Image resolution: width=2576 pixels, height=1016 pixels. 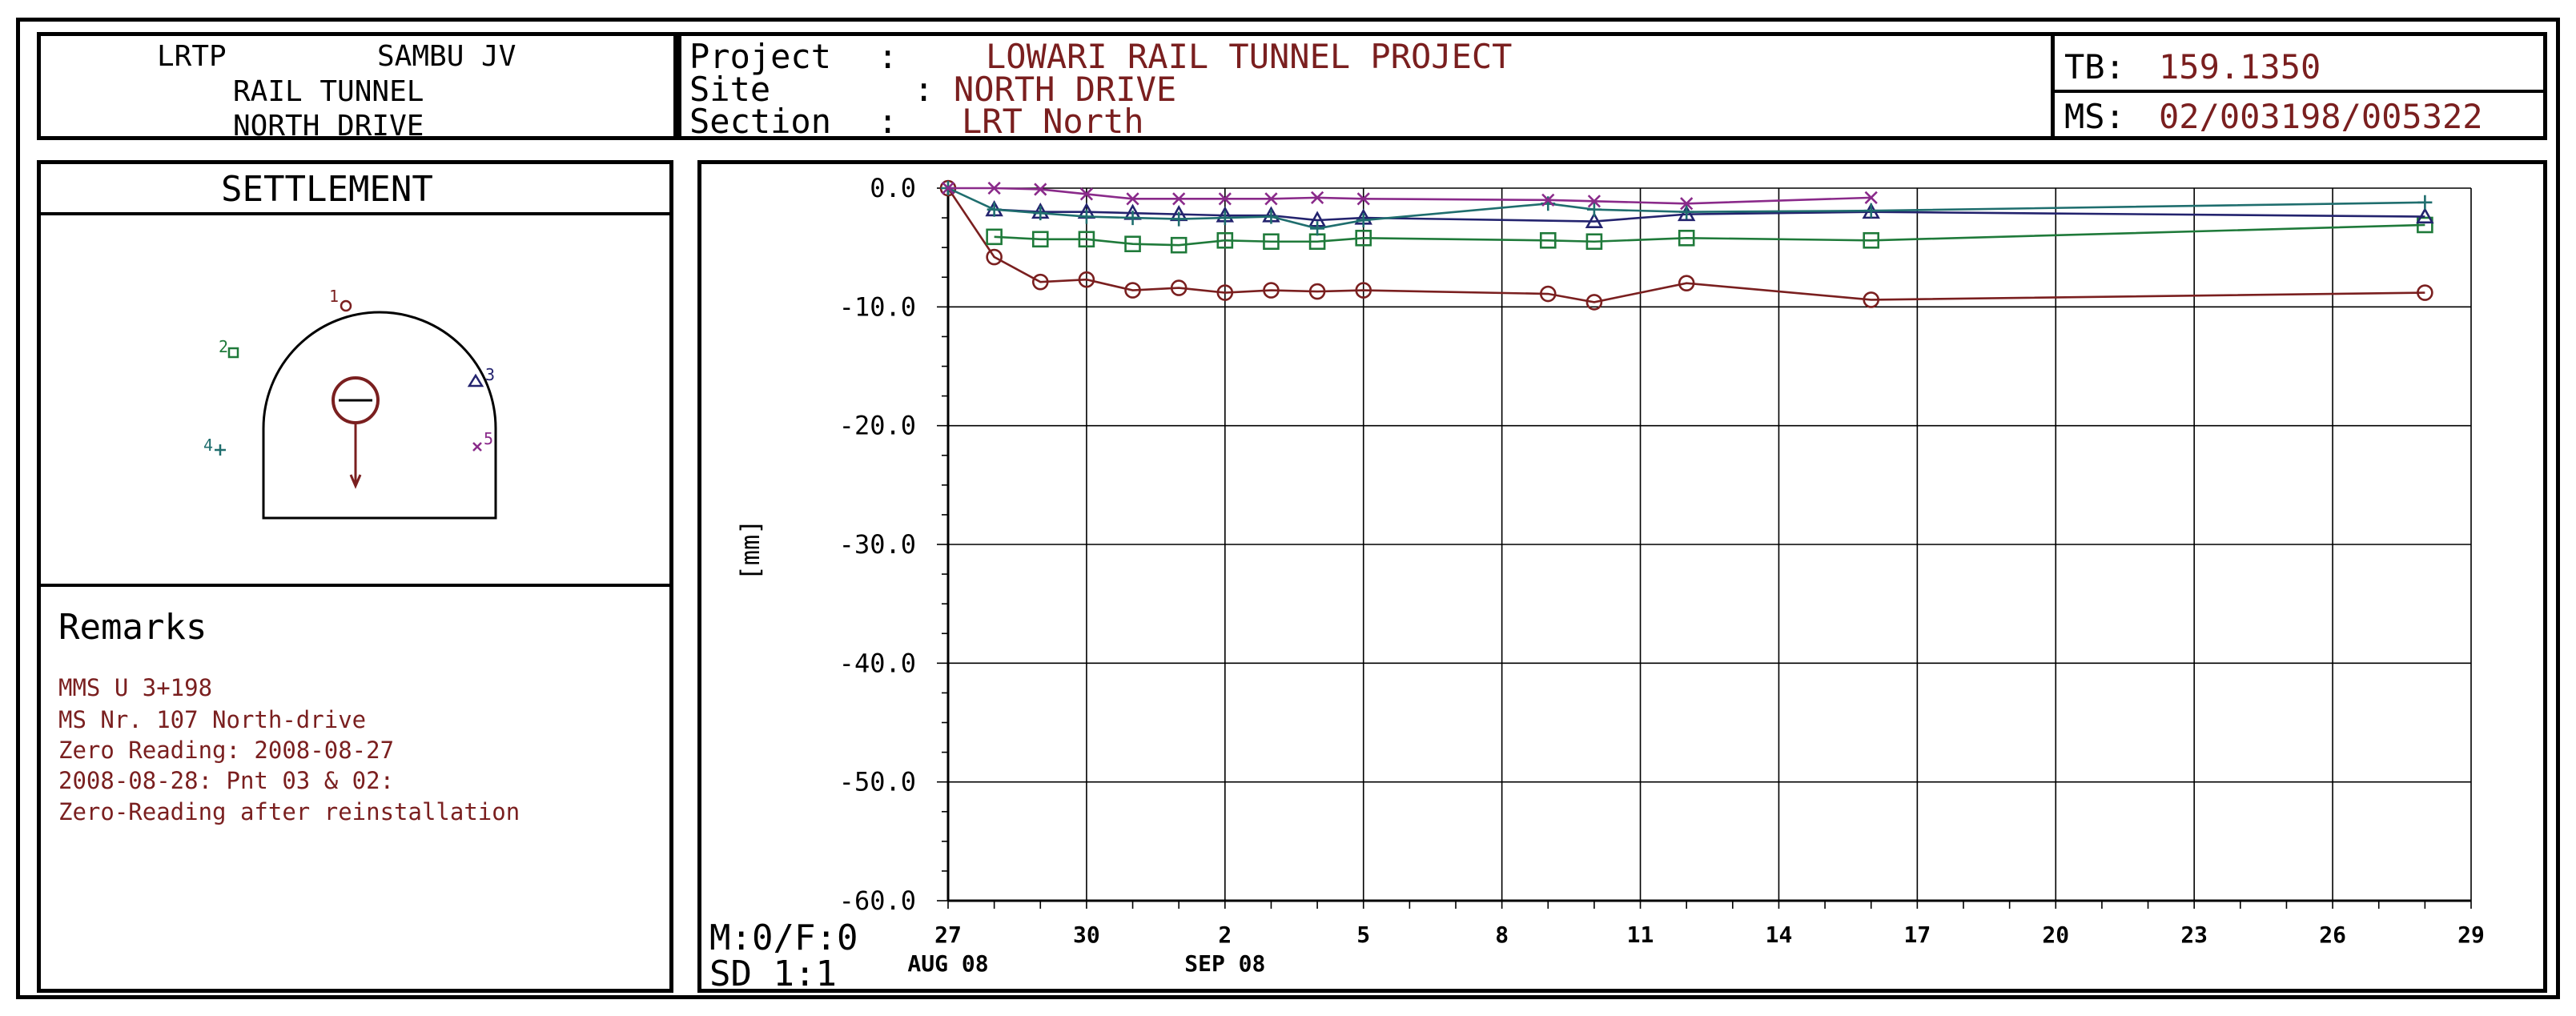 What do you see at coordinates (334, 297) in the screenshot?
I see `point-1-label: 1` at bounding box center [334, 297].